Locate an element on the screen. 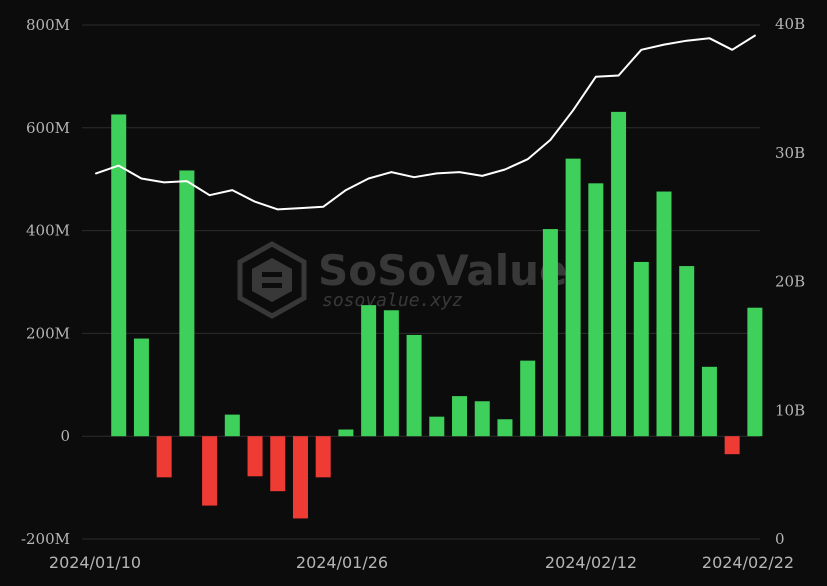 The width and height of the screenshot is (827, 586). right-axis-tick-label: 20B is located at coordinates (790, 282).